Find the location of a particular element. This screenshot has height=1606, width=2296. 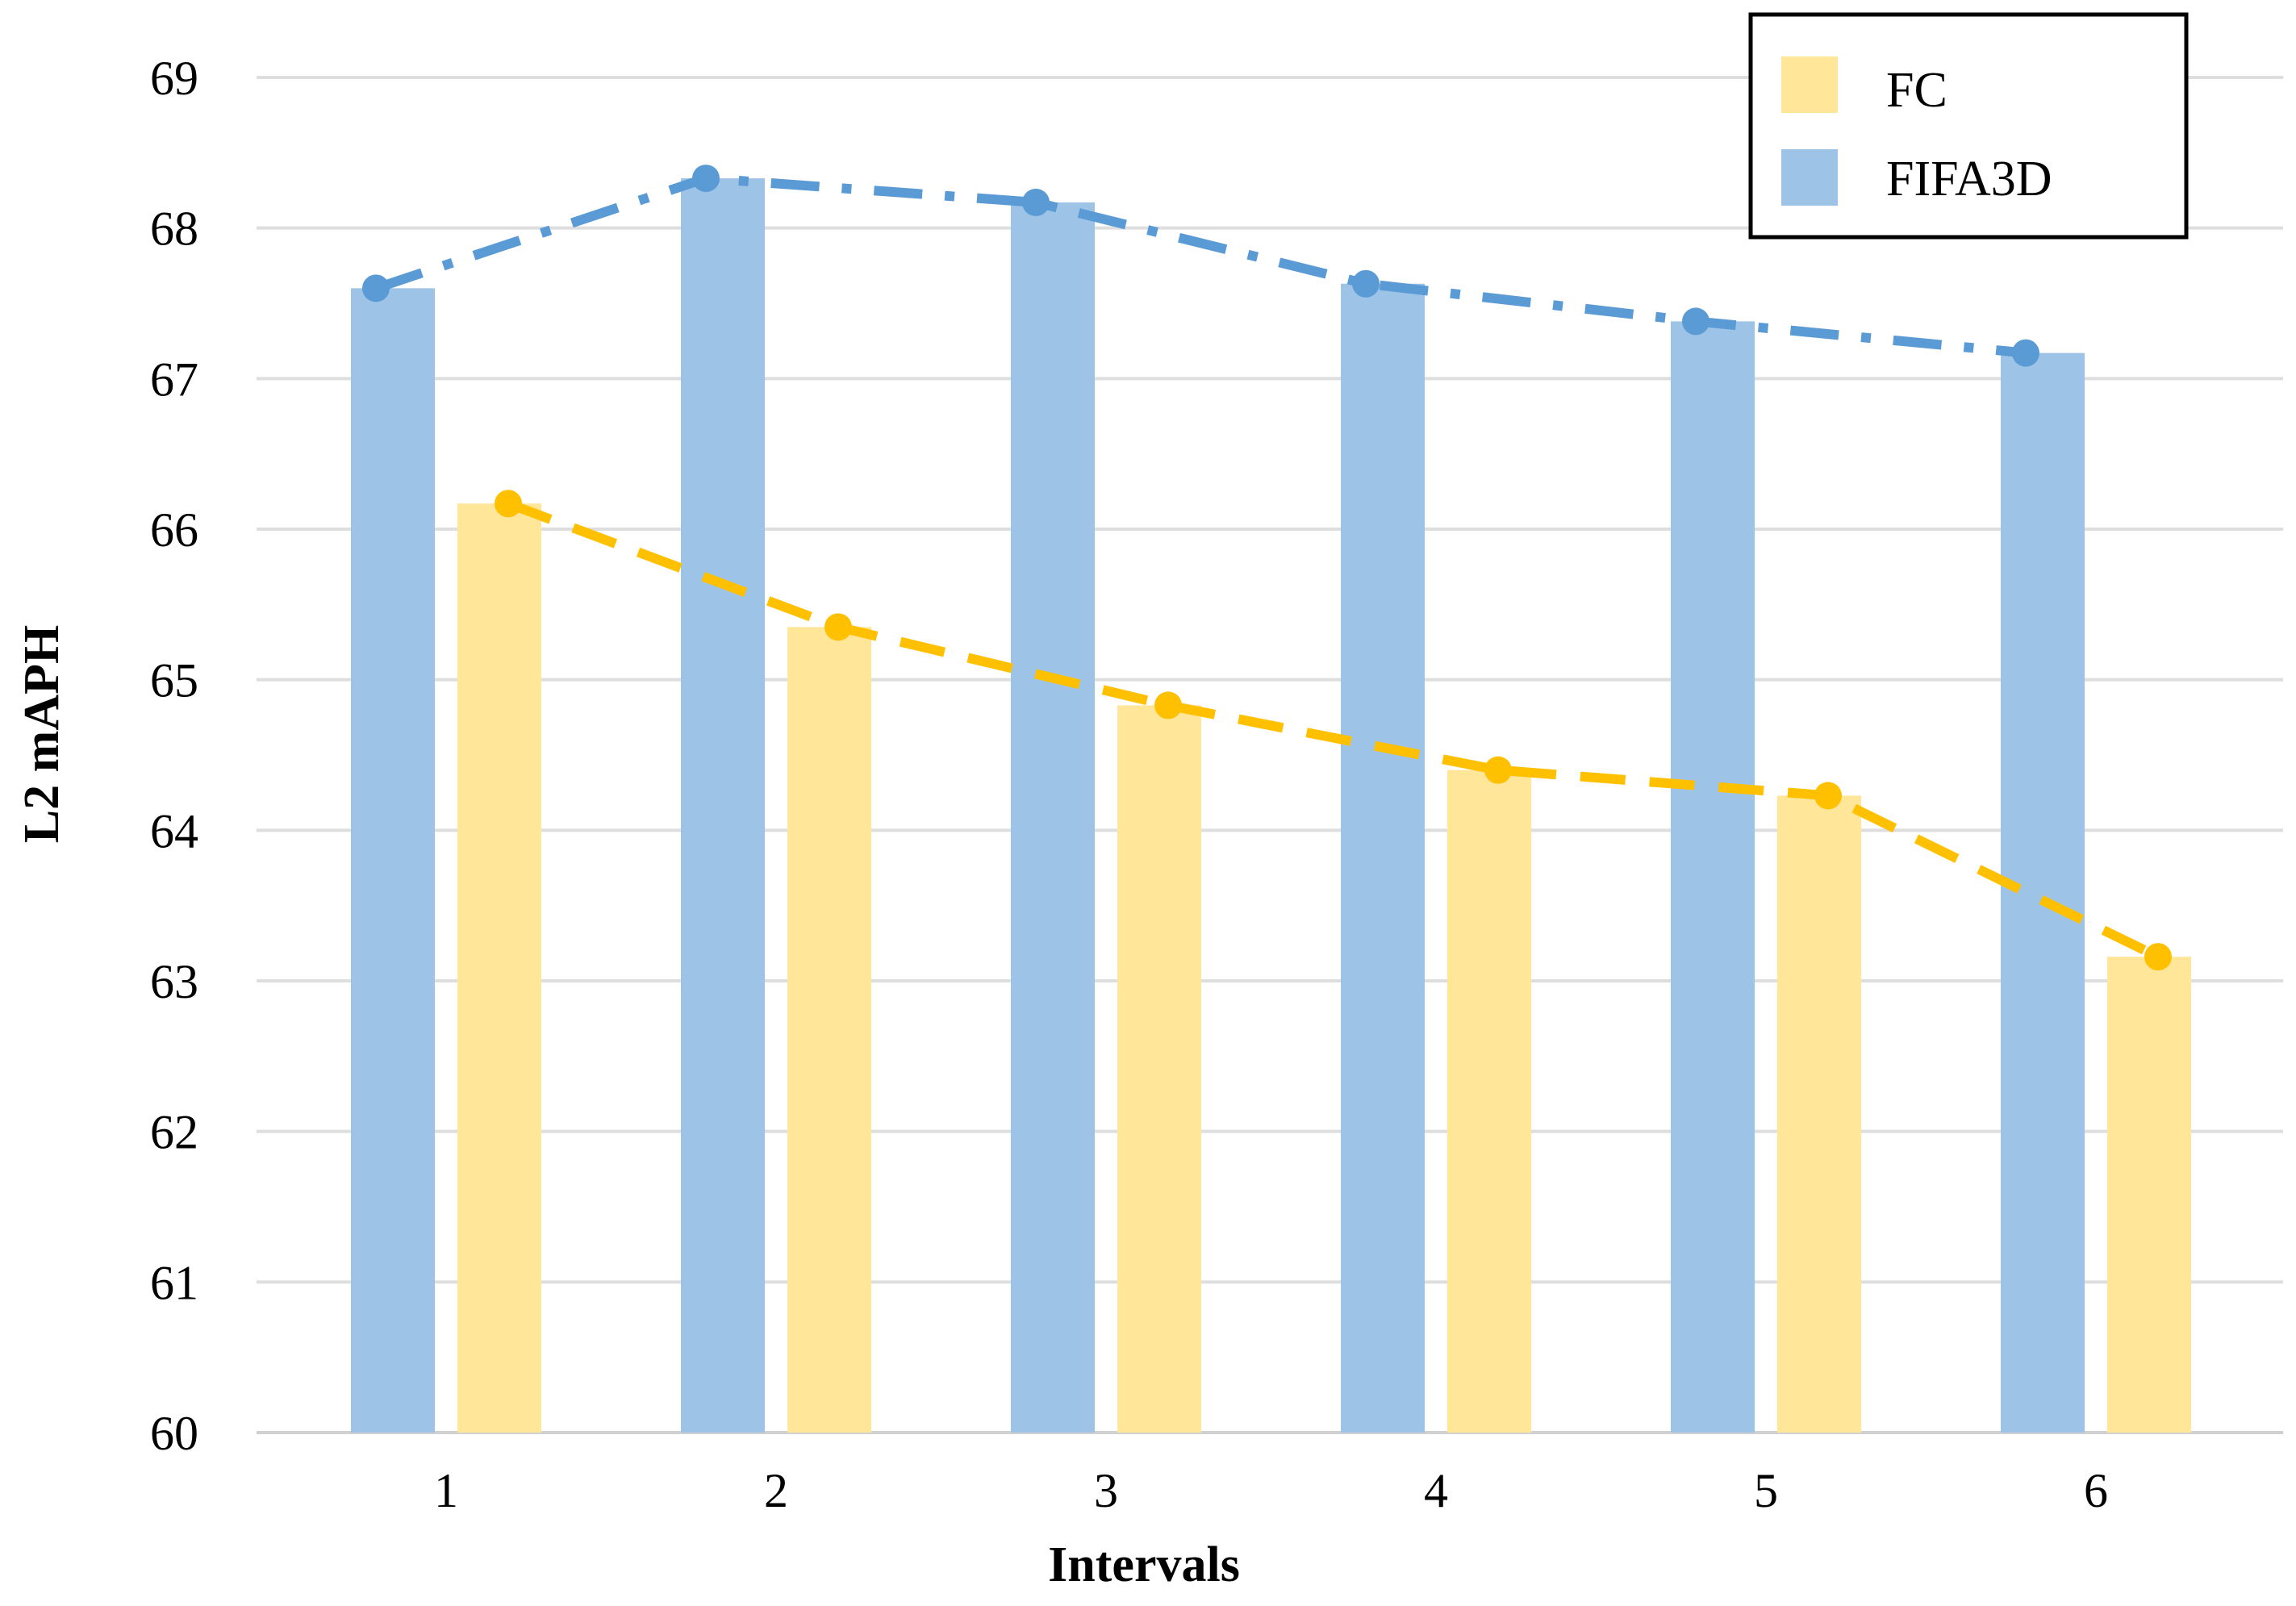

x-axis-title: Intervals is located at coordinates (1144, 1565).